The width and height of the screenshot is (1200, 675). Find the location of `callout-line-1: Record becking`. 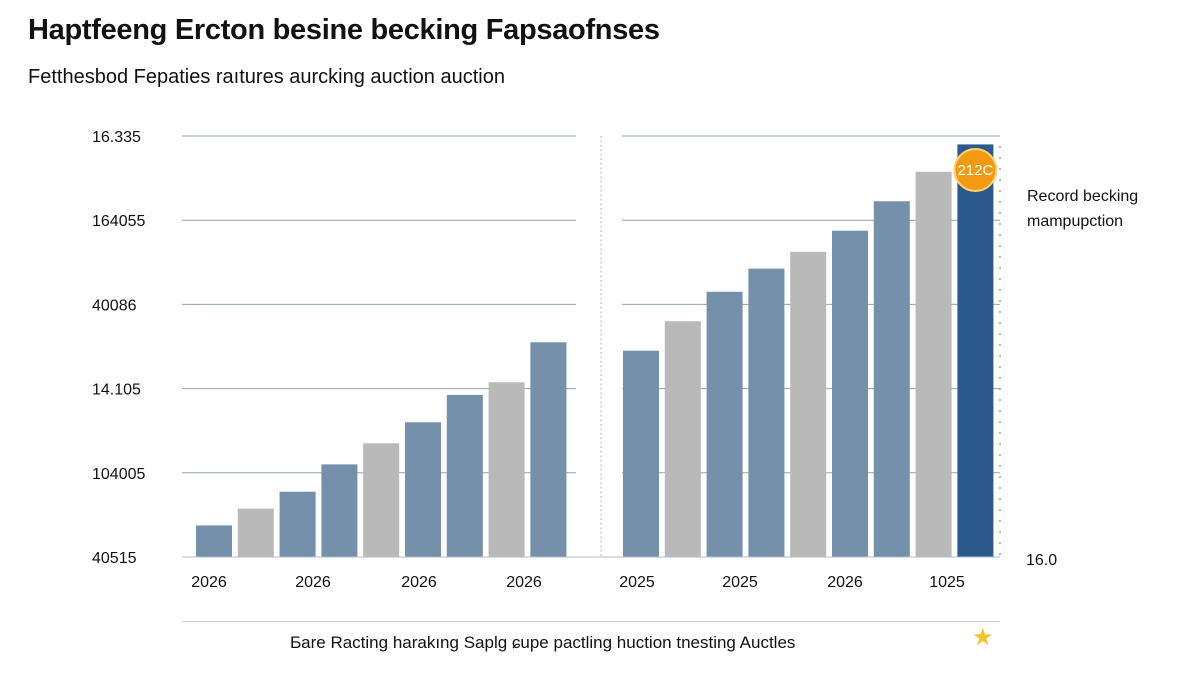

callout-line-1: Record becking is located at coordinates (1082, 196).